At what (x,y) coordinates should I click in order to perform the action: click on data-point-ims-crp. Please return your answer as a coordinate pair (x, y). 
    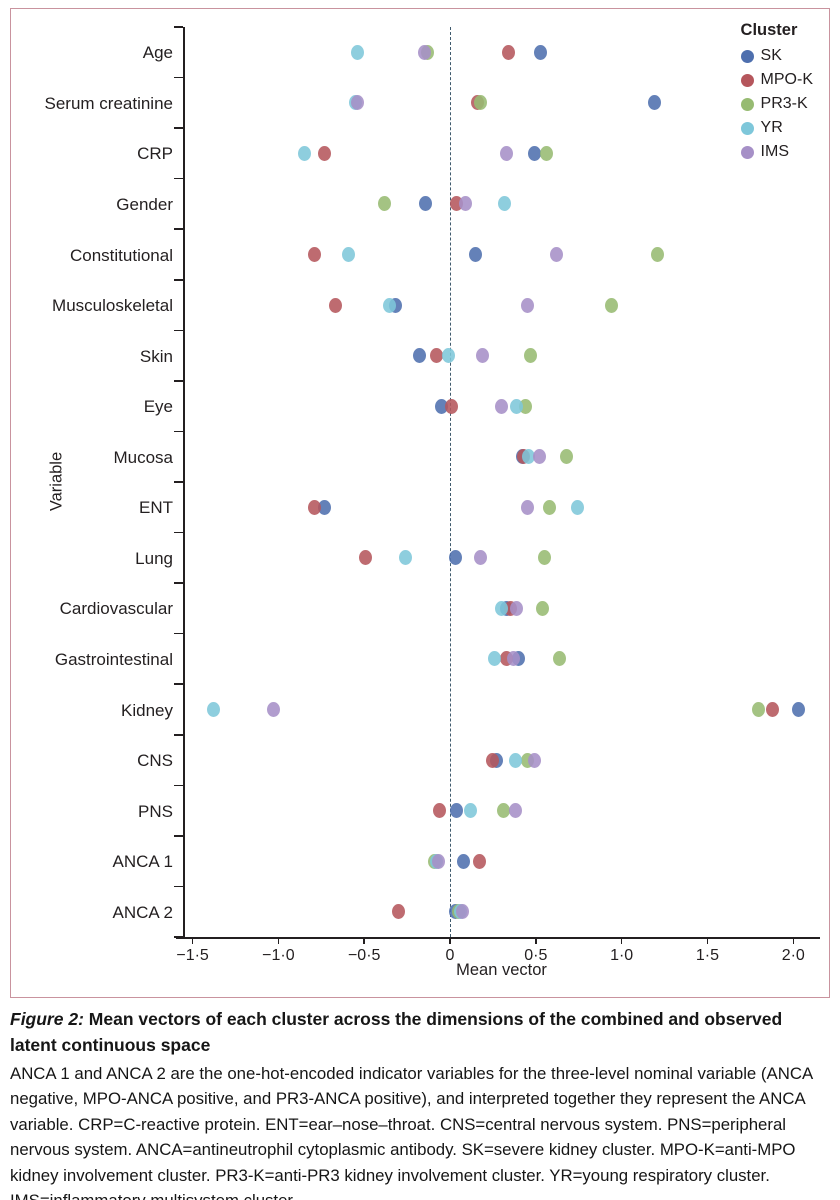
    Looking at the image, I should click on (507, 153).